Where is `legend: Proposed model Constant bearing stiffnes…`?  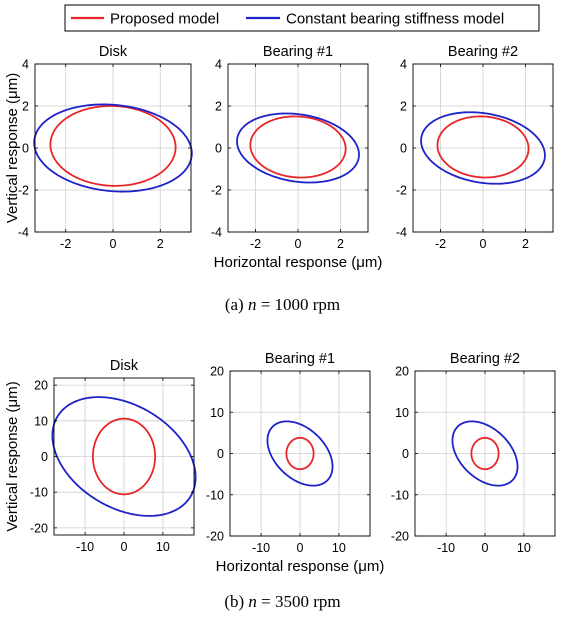 legend: Proposed model Constant bearing stiffnes… is located at coordinates (302, 18).